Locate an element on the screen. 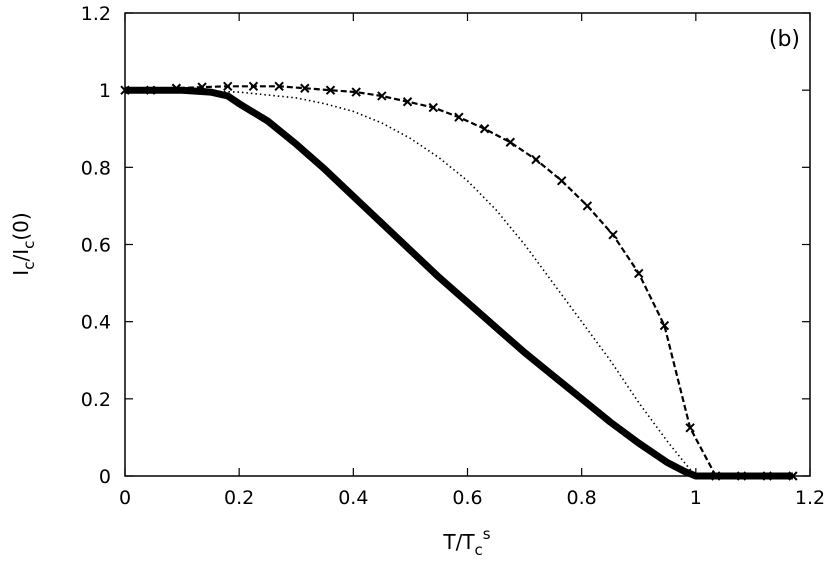  x-tick-label: 1 is located at coordinates (696, 498).